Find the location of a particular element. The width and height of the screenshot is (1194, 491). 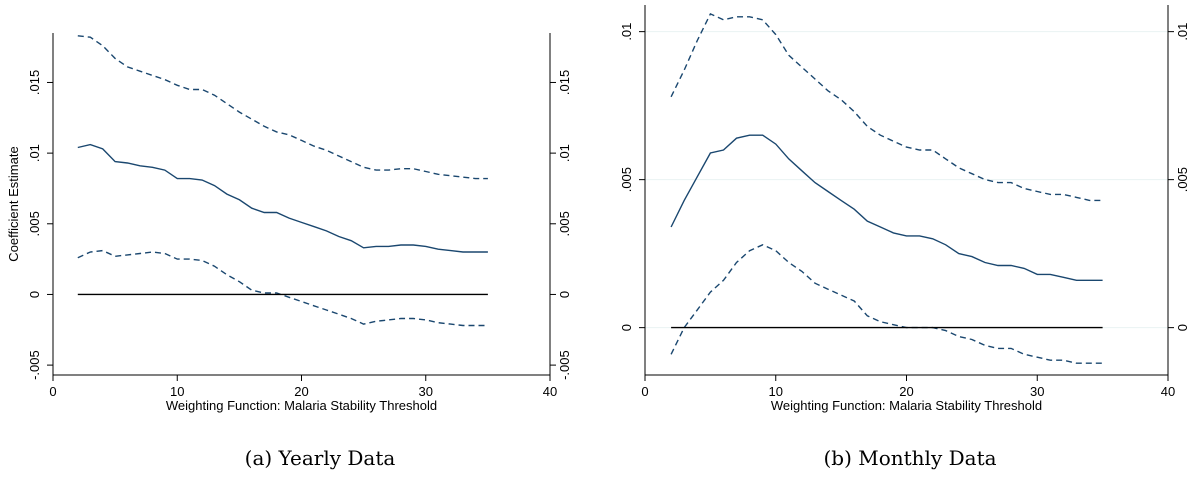

chart1-y-tick-label-left-2: .005 is located at coordinates (34, 223).